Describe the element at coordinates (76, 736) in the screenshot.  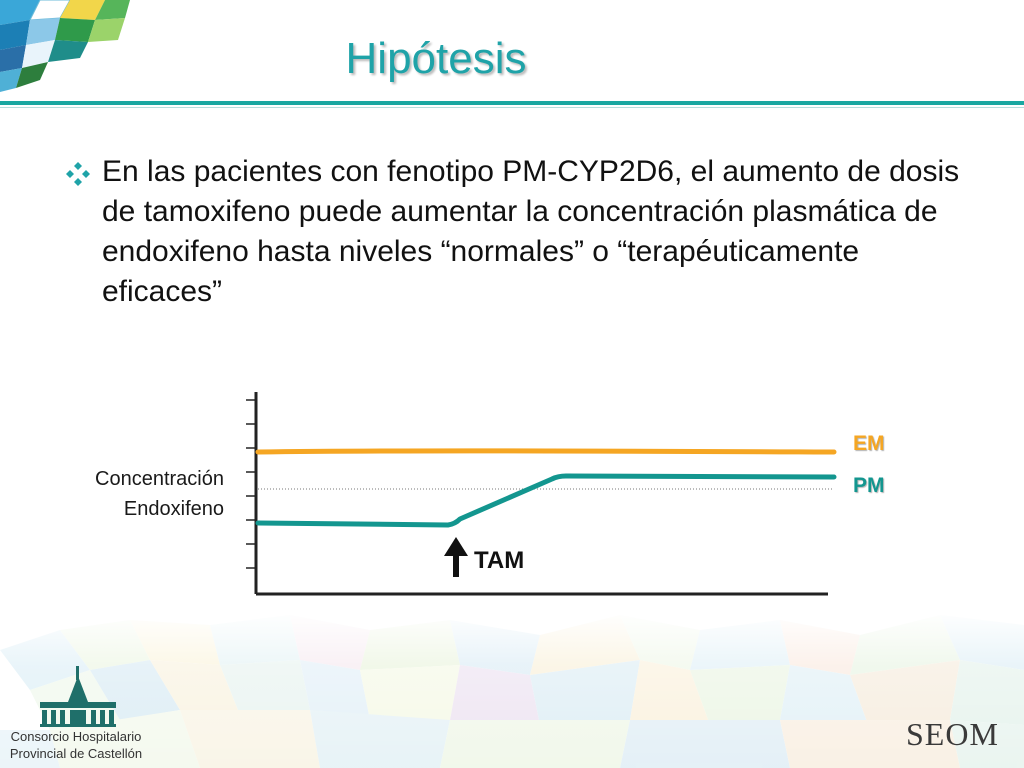
I see `institution-name-line1: Consorcio Hospitalario` at that location.